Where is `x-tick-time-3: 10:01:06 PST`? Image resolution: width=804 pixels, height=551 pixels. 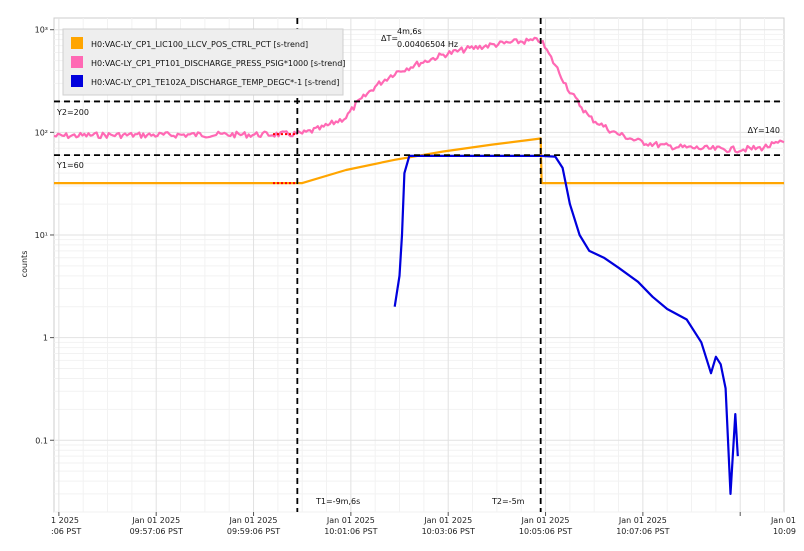
x-tick-time-3: 10:01:06 PST is located at coordinates (350, 531).